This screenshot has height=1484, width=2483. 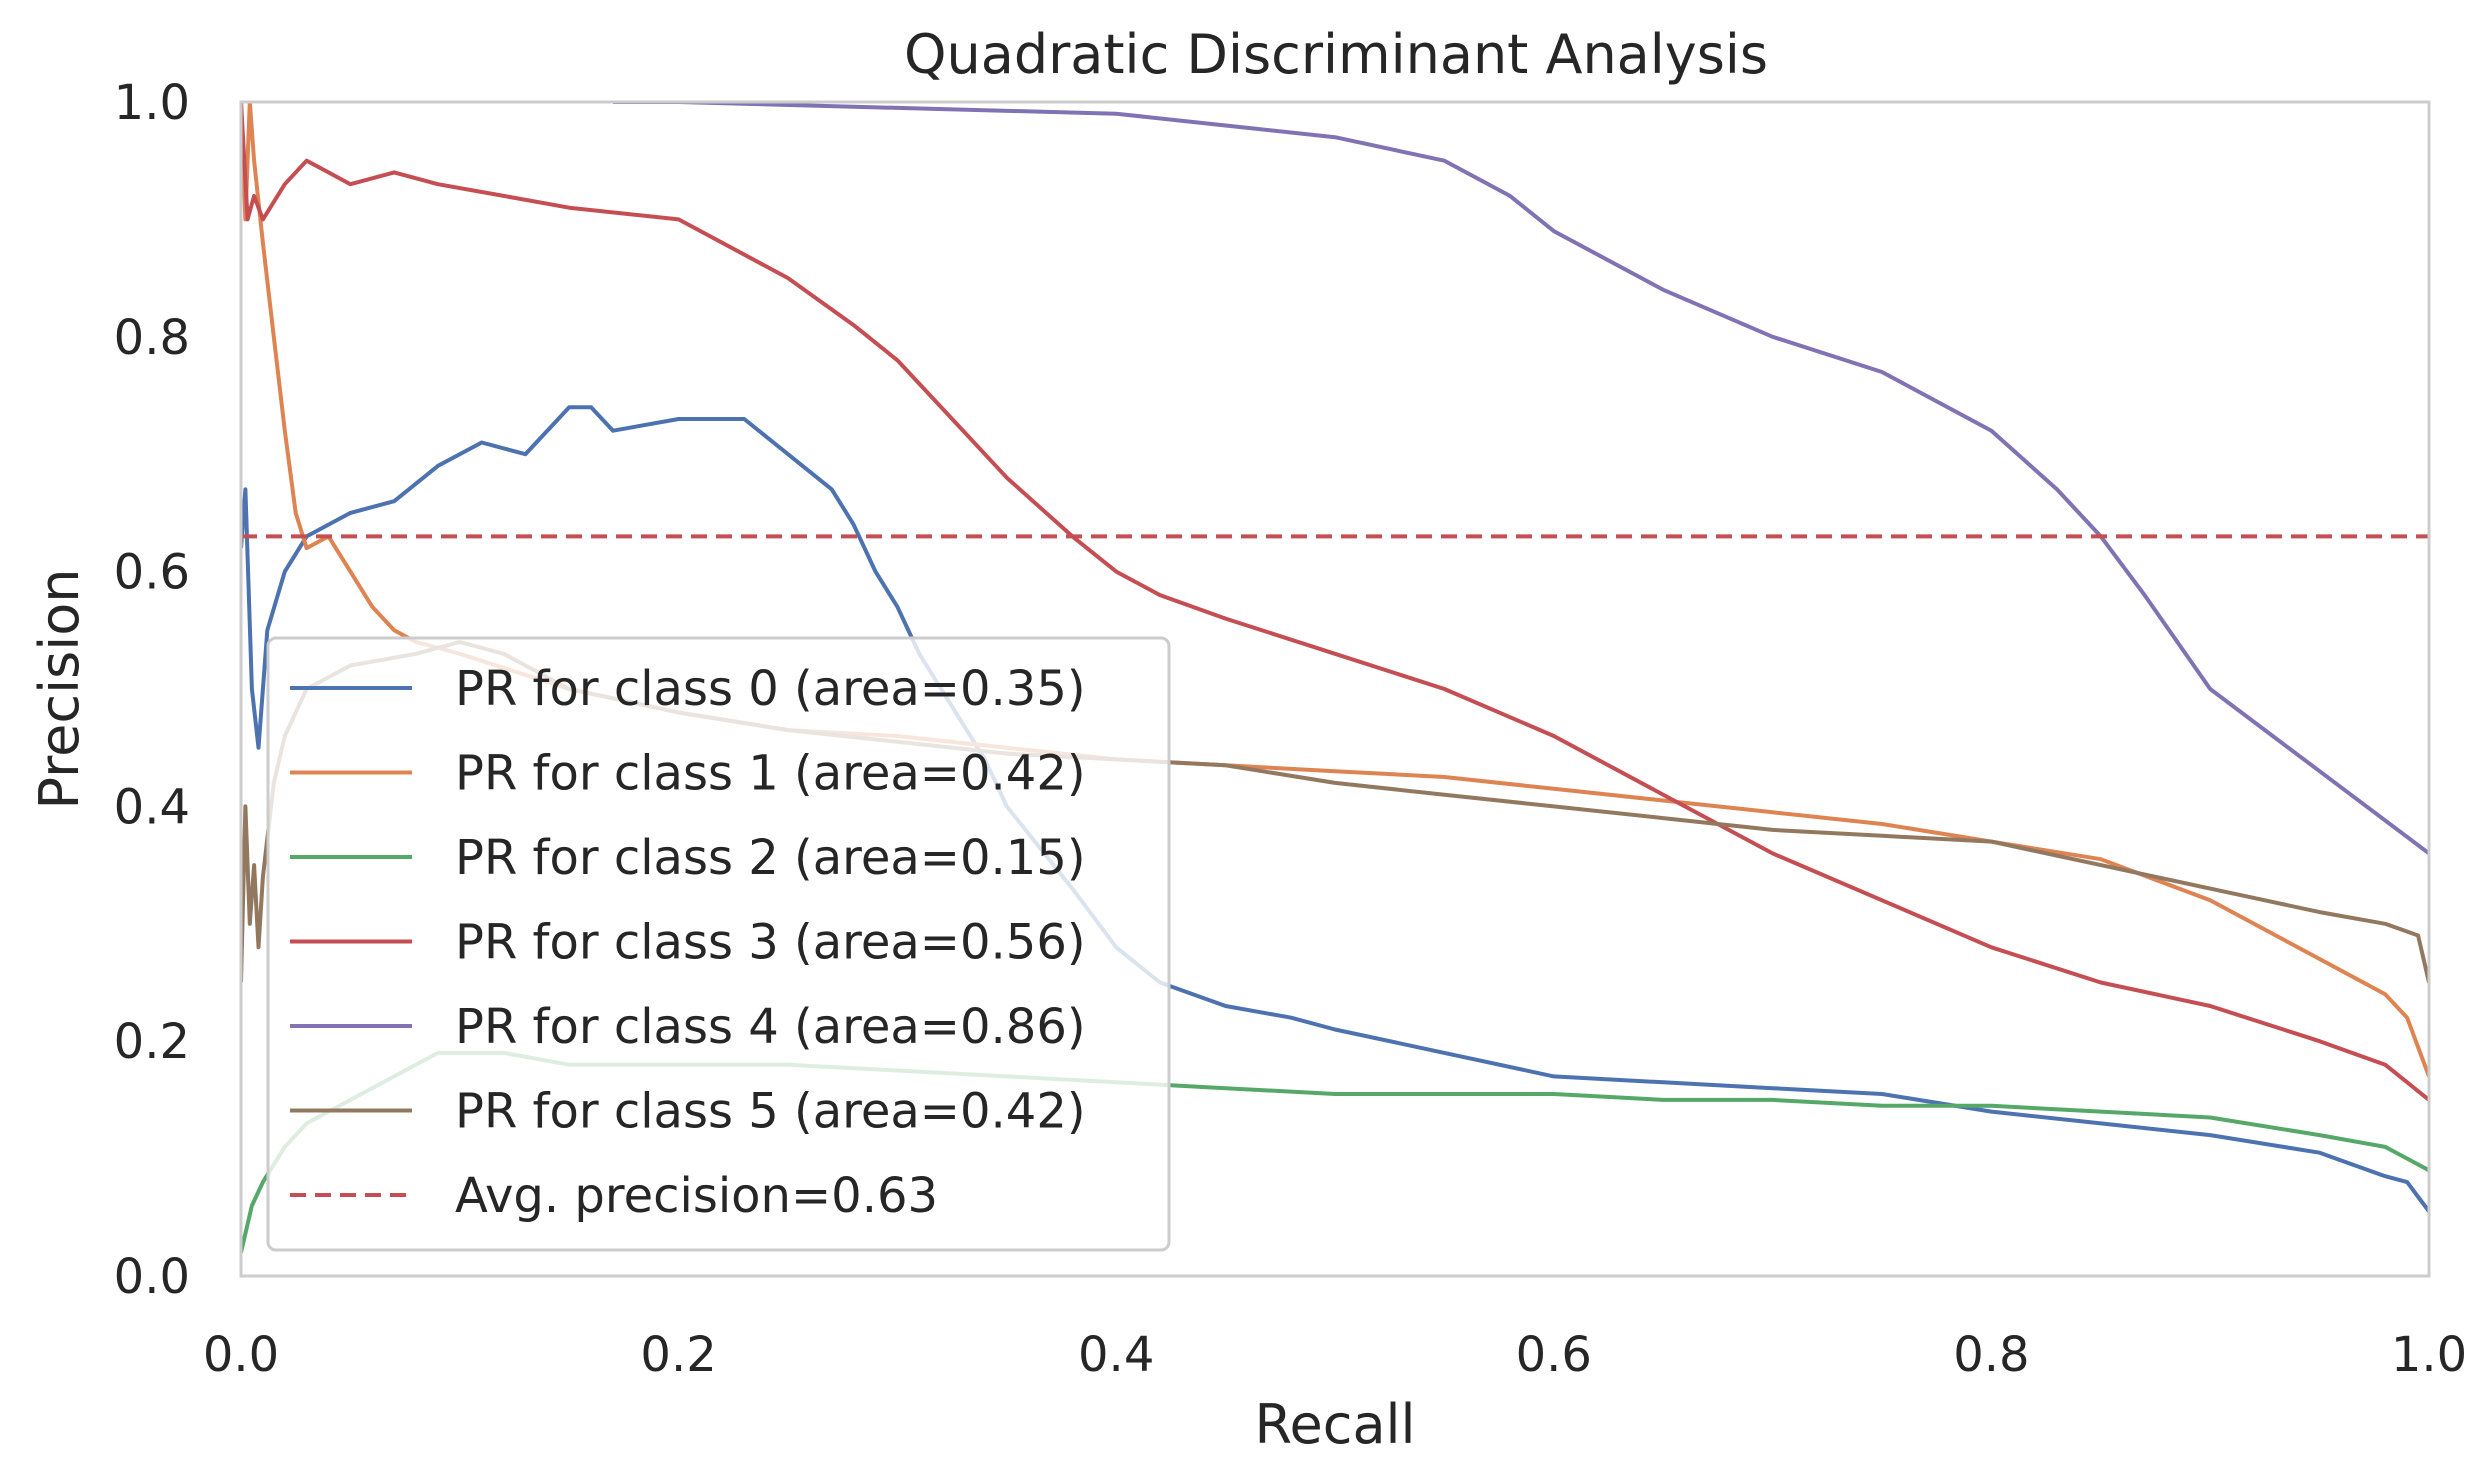 I want to click on y-tick-label: 0.4, so click(x=152, y=807).